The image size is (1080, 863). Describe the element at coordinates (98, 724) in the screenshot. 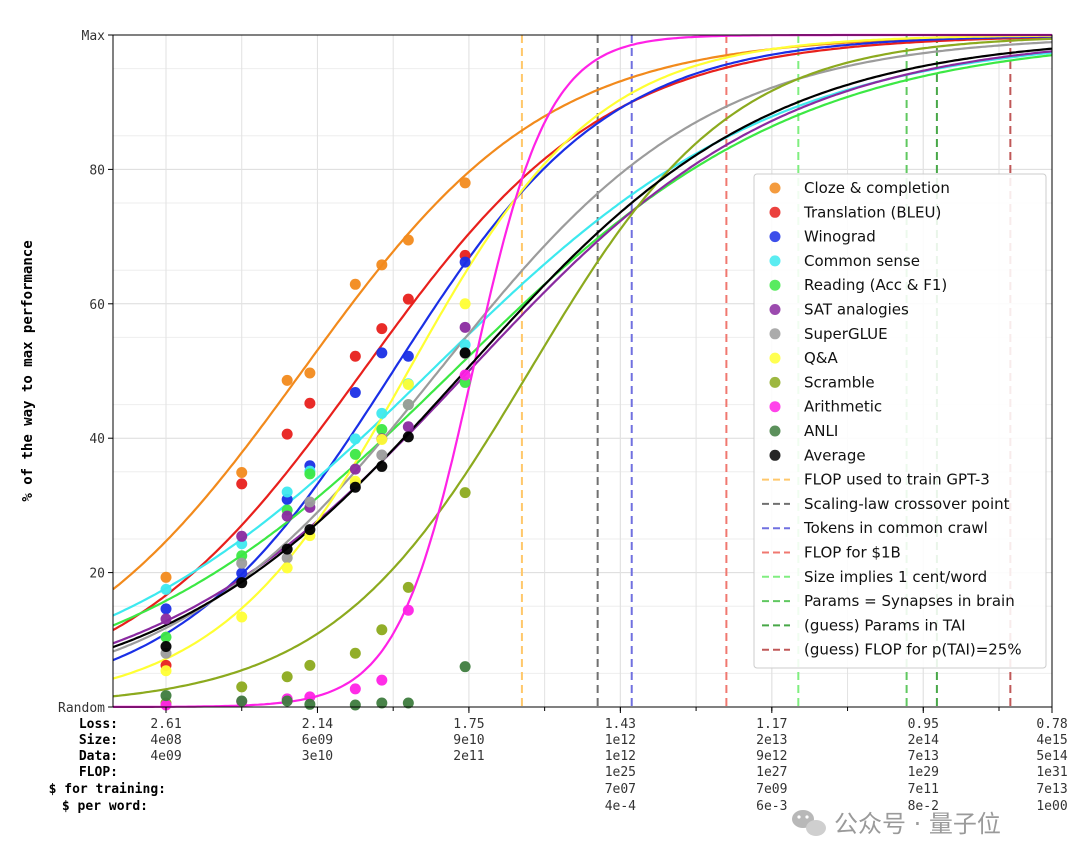

I see `row-label: Loss:` at that location.